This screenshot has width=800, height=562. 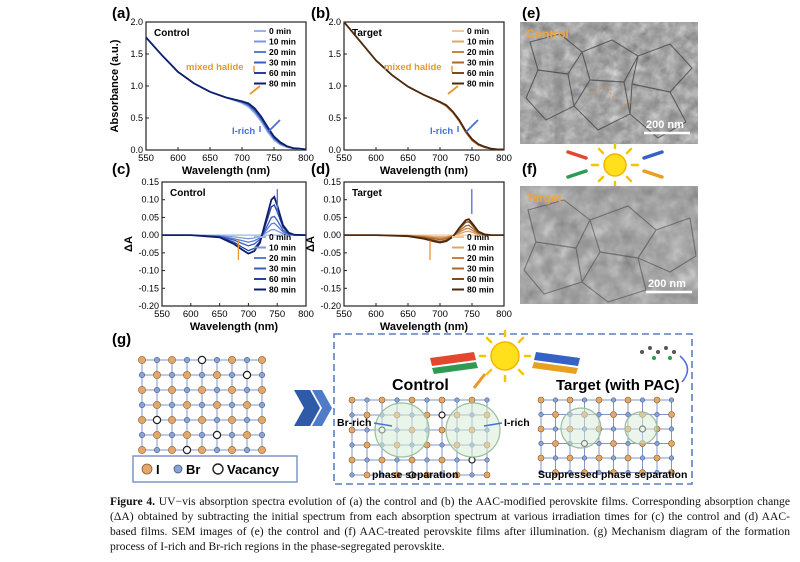 What do you see at coordinates (664, 364) in the screenshot?
I see `pac-molecule-icon` at bounding box center [664, 364].